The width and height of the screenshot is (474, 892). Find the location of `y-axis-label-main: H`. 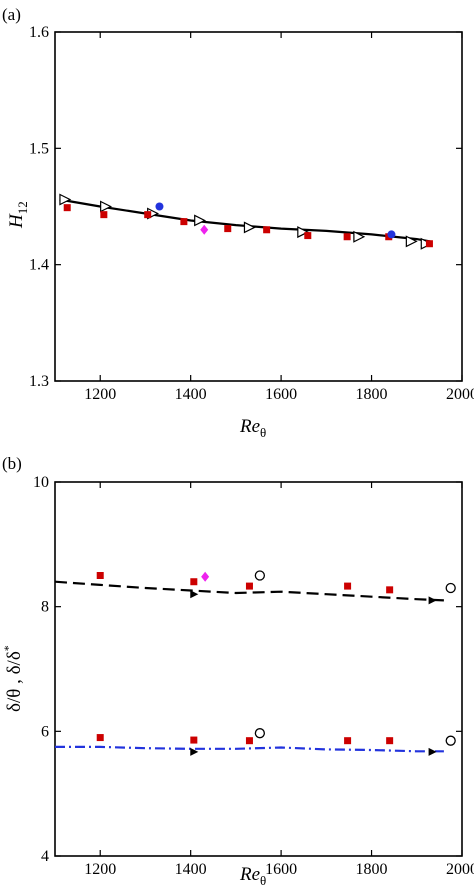

y-axis-label-main: H is located at coordinates (16, 221).